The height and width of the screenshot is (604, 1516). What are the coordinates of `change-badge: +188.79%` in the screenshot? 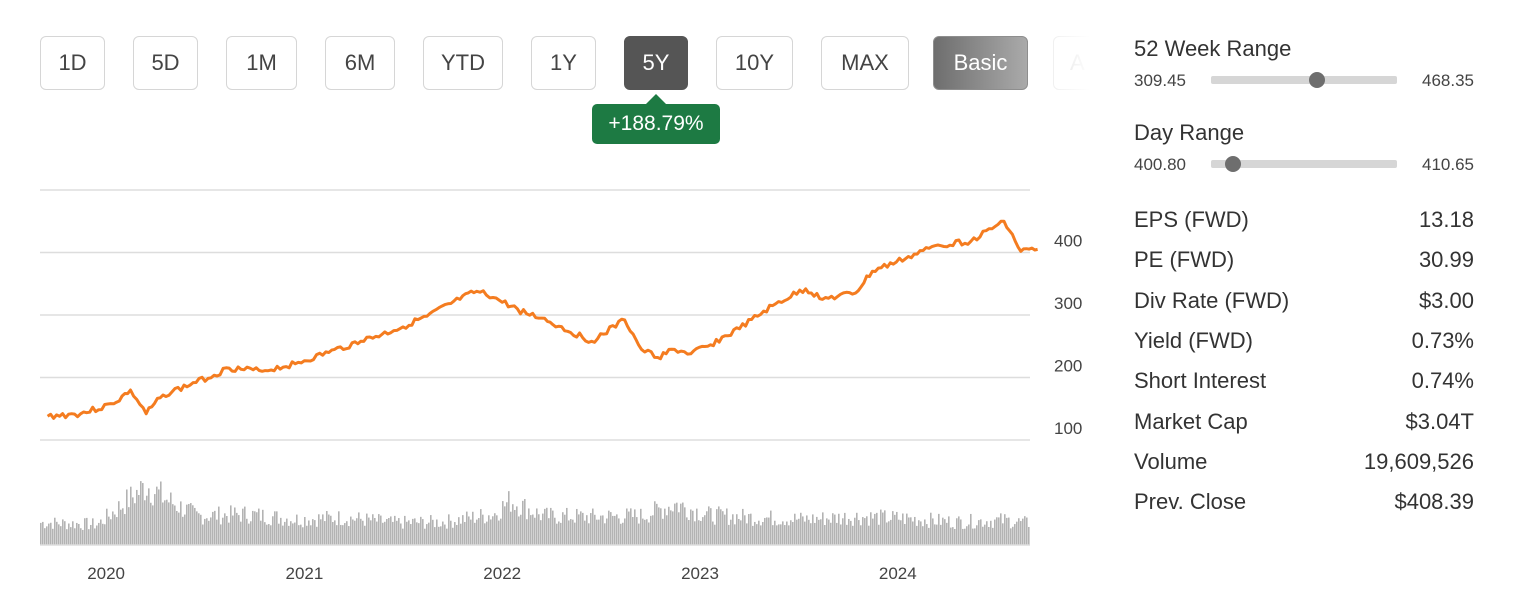 It's located at (656, 119).